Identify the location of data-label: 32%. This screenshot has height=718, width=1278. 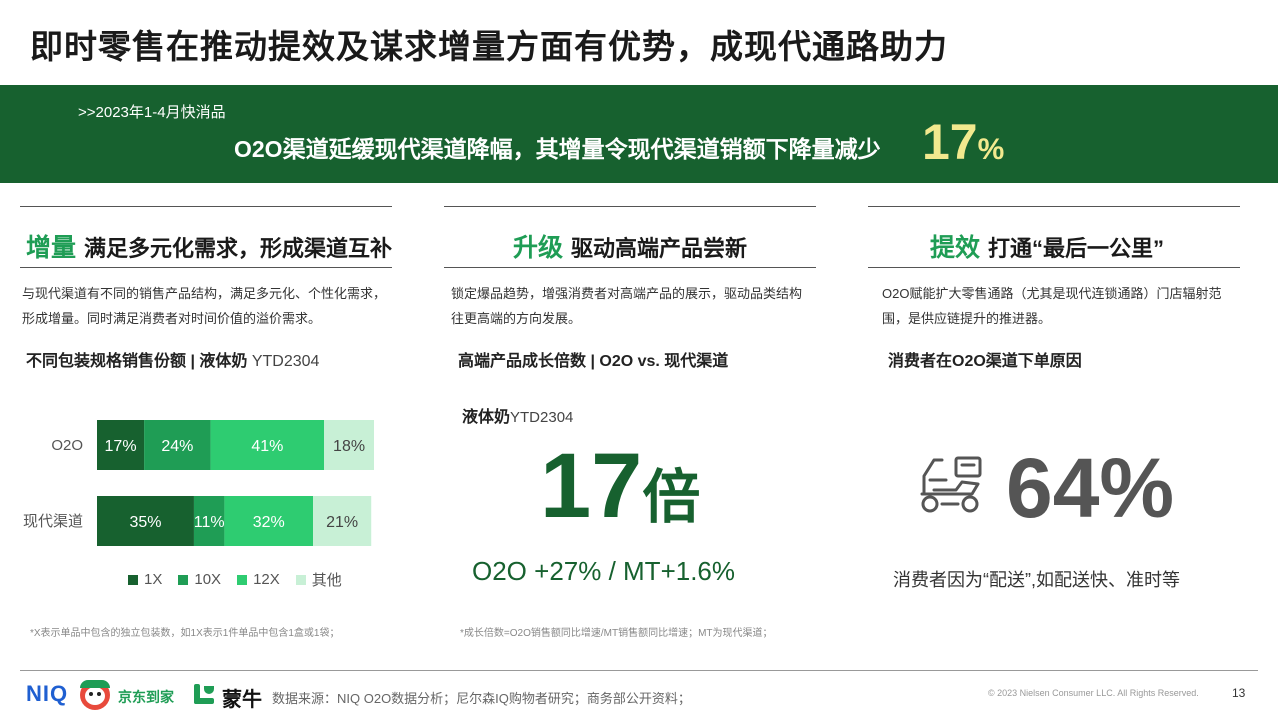
(269, 522).